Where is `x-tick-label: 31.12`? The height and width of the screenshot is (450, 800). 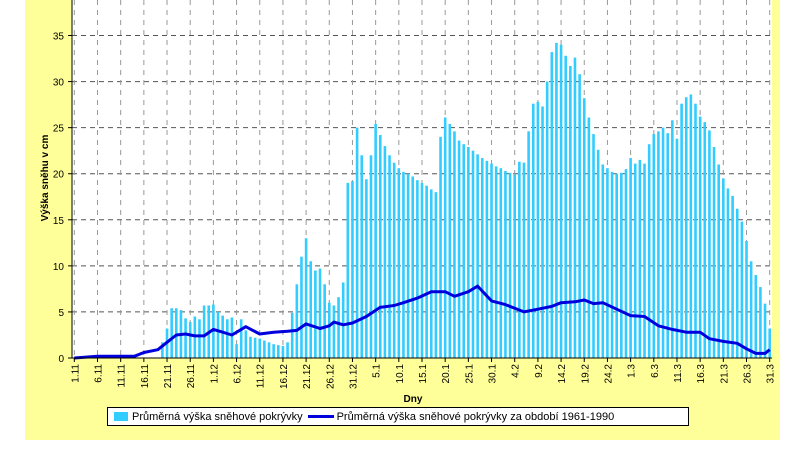 x-tick-label: 31.12 is located at coordinates (353, 376).